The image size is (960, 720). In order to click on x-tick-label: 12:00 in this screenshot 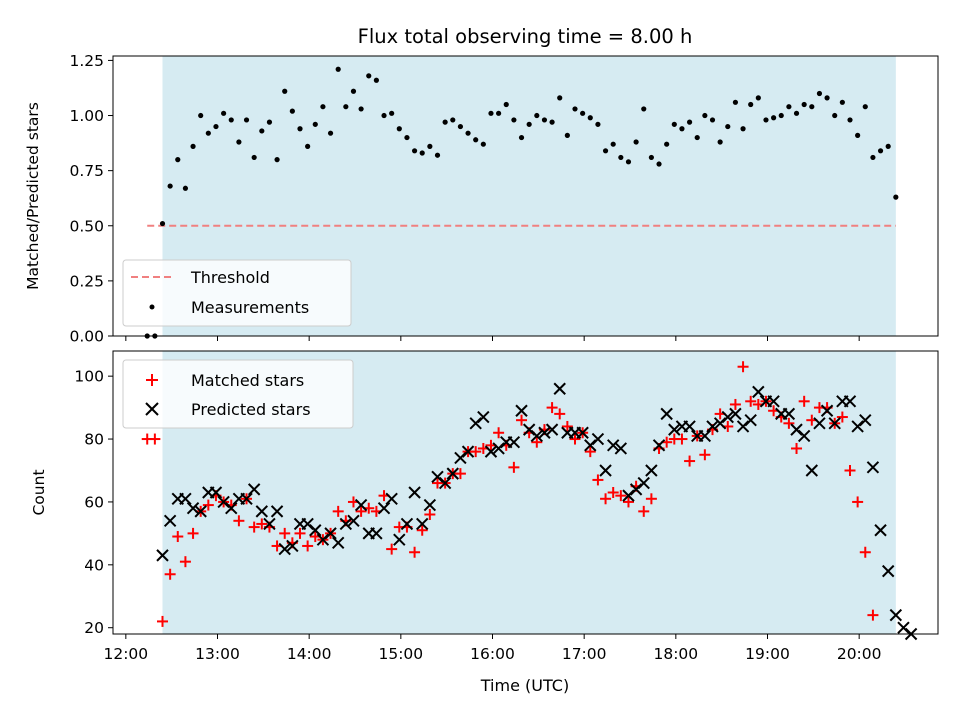, I will do `click(125, 654)`.